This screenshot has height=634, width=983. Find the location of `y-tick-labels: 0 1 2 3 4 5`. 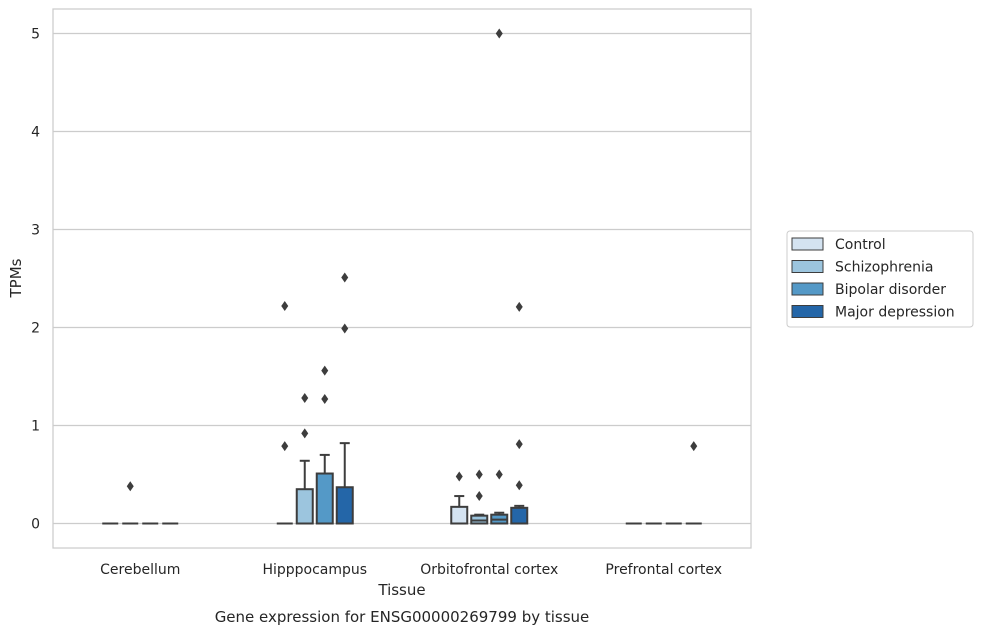

y-tick-labels: 0 1 2 3 4 5 is located at coordinates (35, 280).